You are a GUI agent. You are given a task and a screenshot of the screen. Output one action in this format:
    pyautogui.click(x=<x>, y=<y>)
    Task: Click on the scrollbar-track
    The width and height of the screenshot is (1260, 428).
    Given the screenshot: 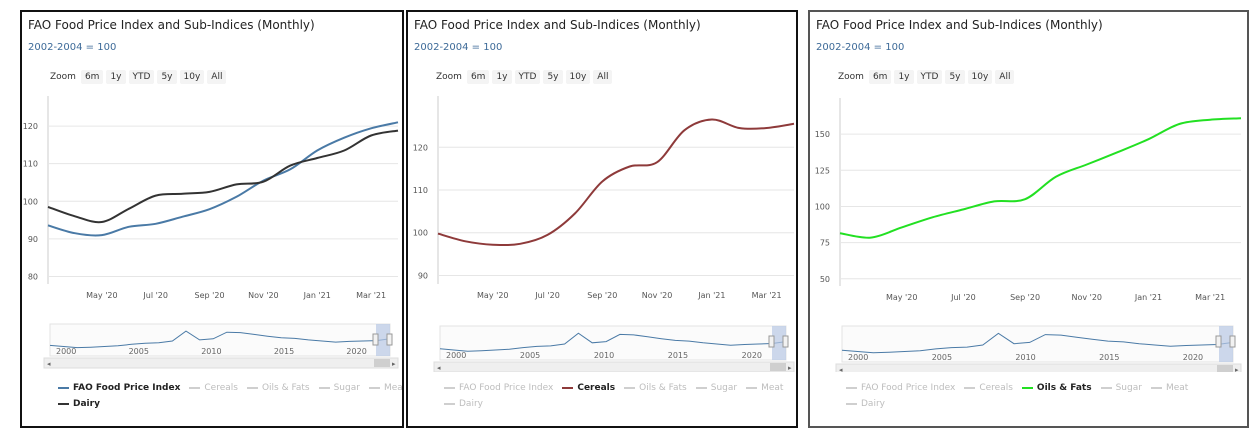 What is the action you would take?
    pyautogui.click(x=221, y=363)
    